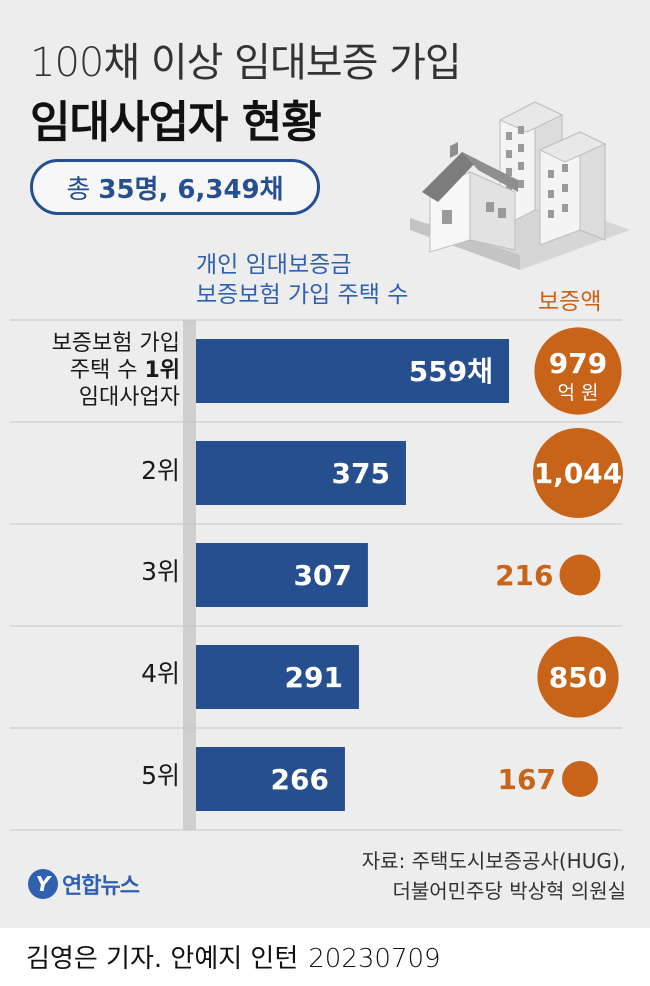 The height and width of the screenshot is (986, 650). I want to click on rank-label-1-line-3: 임대사업자, so click(129, 397).